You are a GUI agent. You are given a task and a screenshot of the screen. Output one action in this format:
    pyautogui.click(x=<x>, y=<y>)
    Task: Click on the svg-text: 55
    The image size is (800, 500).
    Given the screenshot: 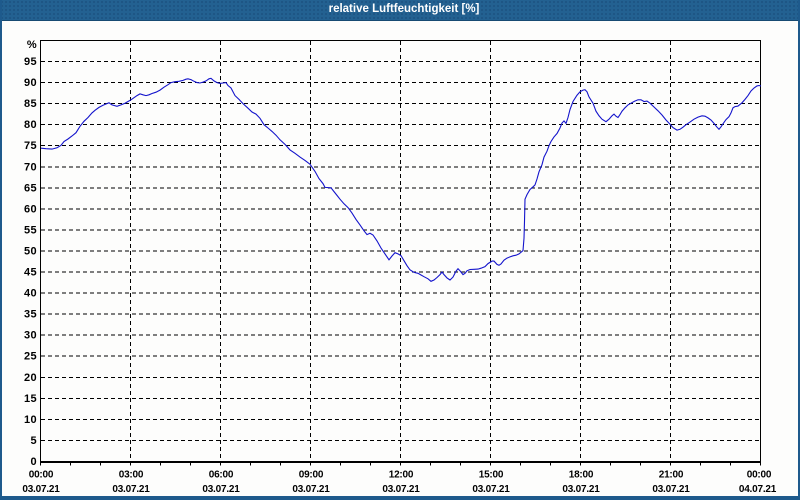 What is the action you would take?
    pyautogui.click(x=30, y=230)
    